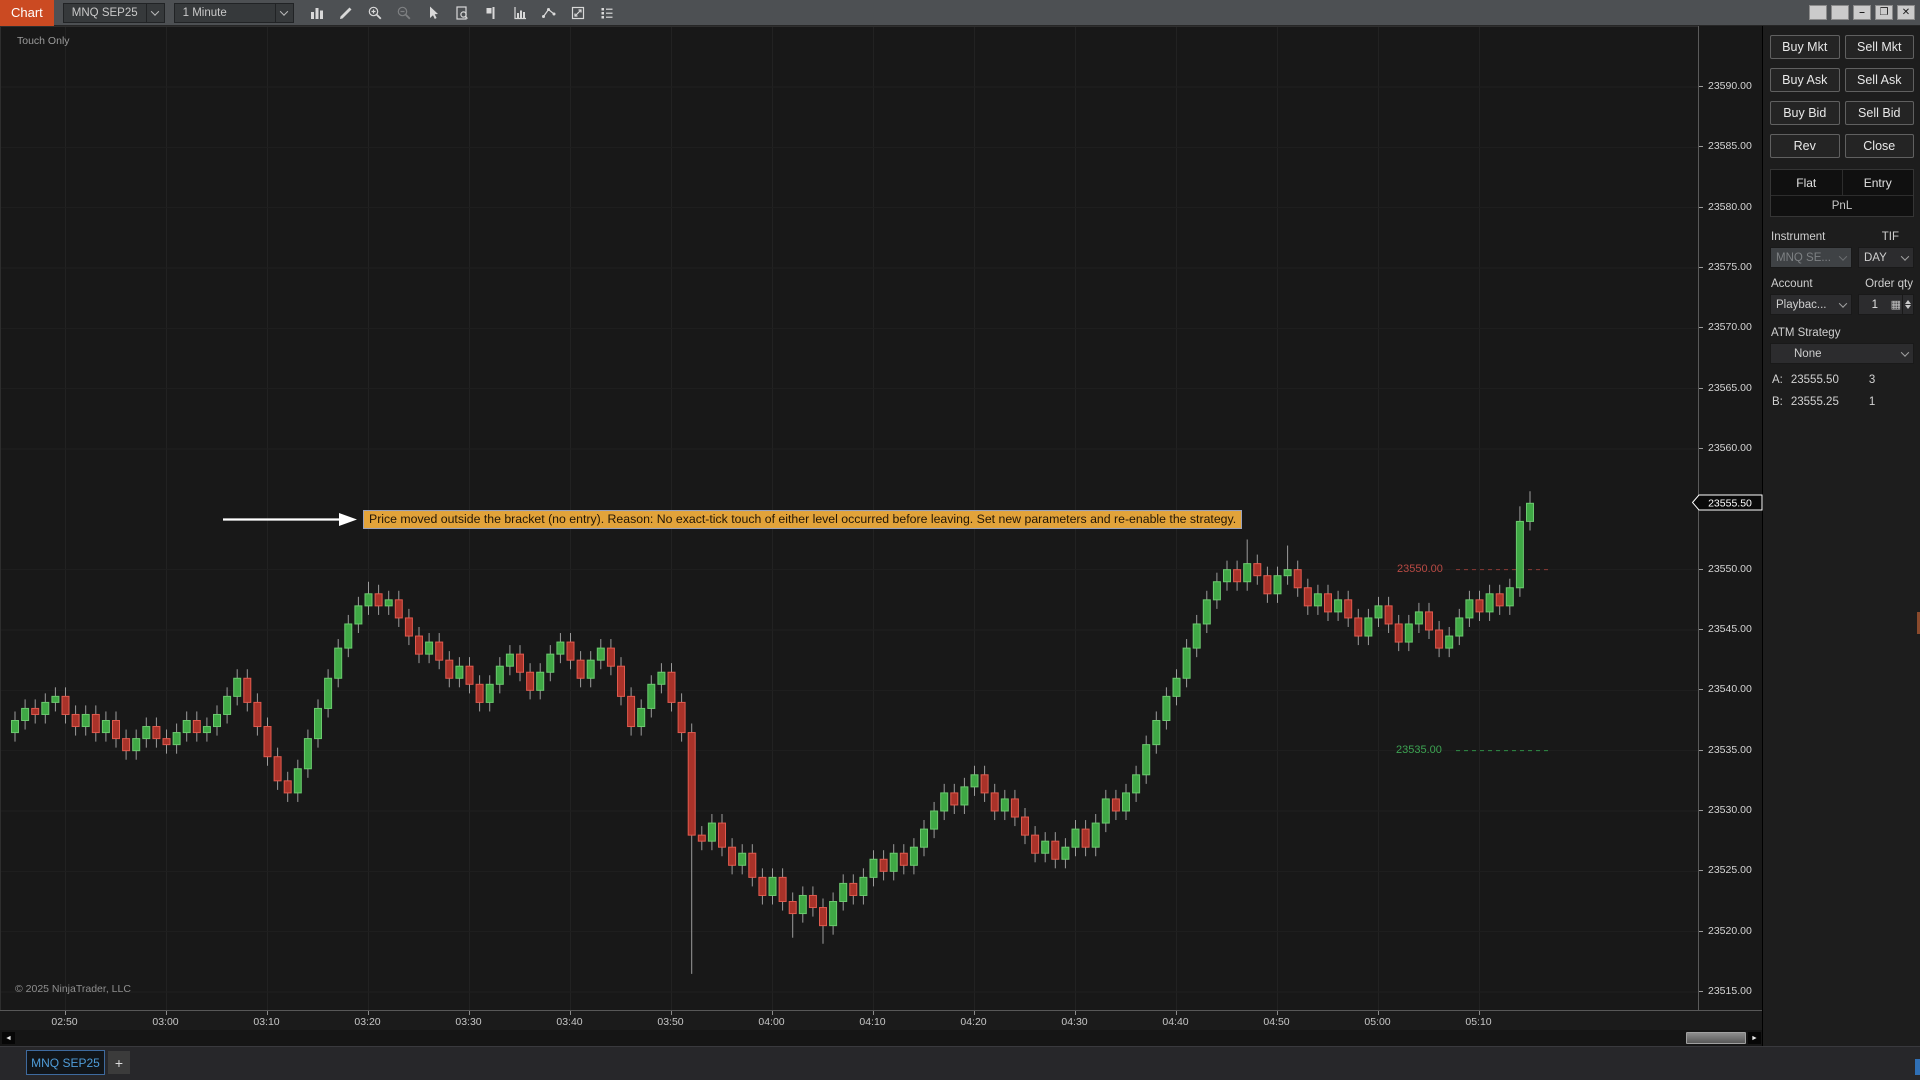 Image resolution: width=1920 pixels, height=1080 pixels. I want to click on atm-strategy-dropdown: None, so click(1842, 353).